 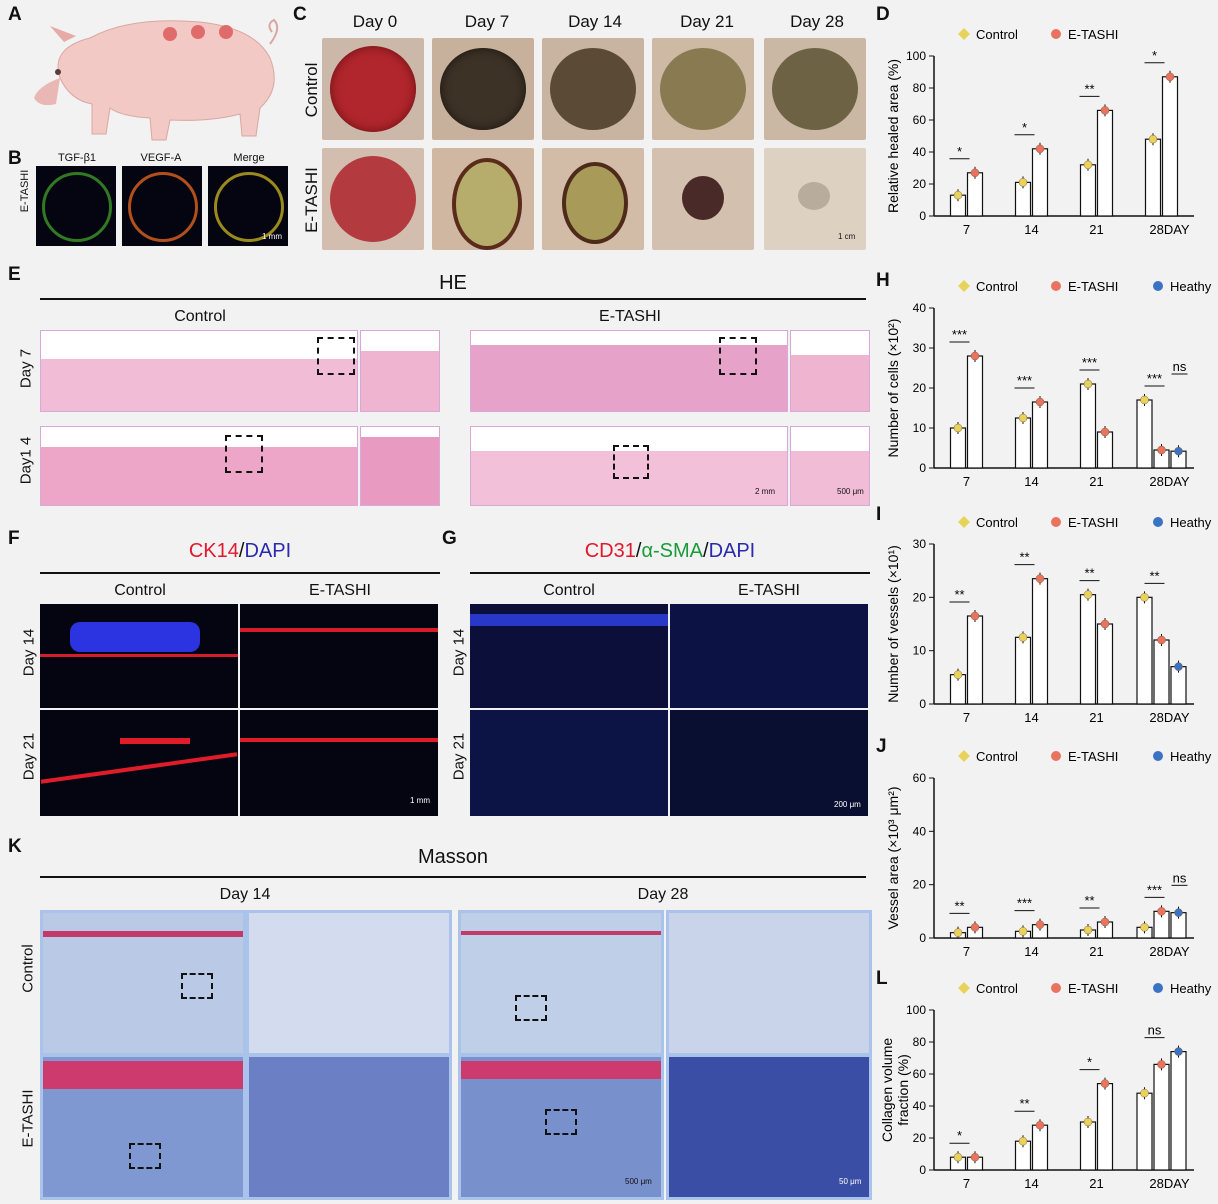 What do you see at coordinates (140, 590) in the screenshot?
I see `panel-f-col-control: Control` at bounding box center [140, 590].